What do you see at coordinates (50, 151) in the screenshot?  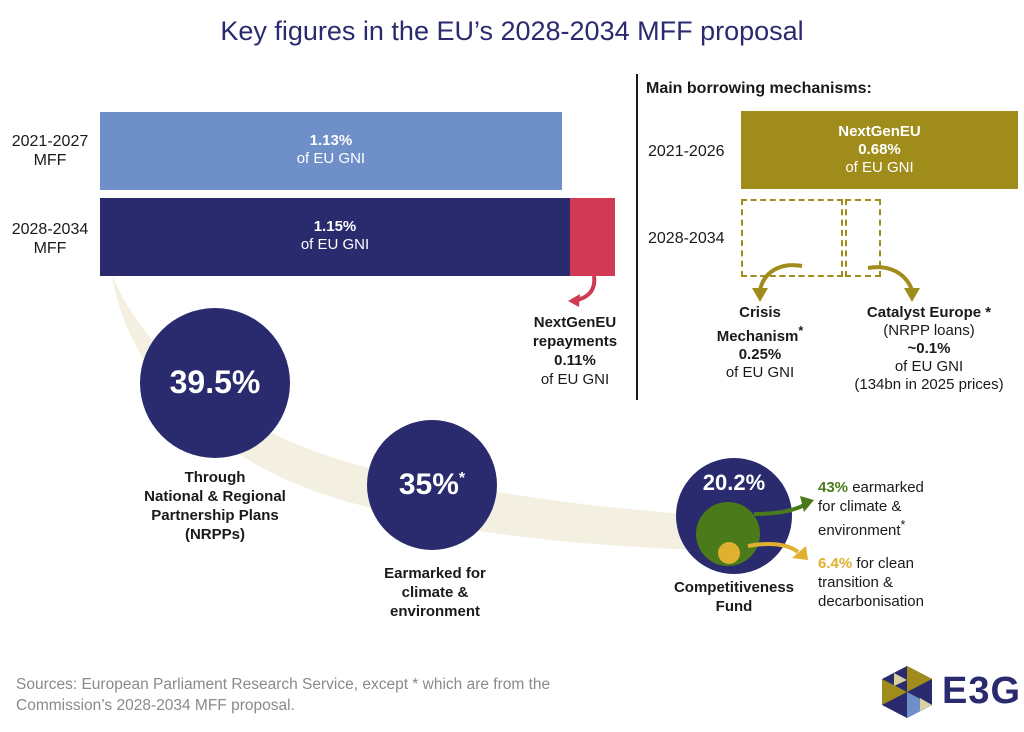 I see `mff-row-label-2021: 2021-2027 MFF` at bounding box center [50, 151].